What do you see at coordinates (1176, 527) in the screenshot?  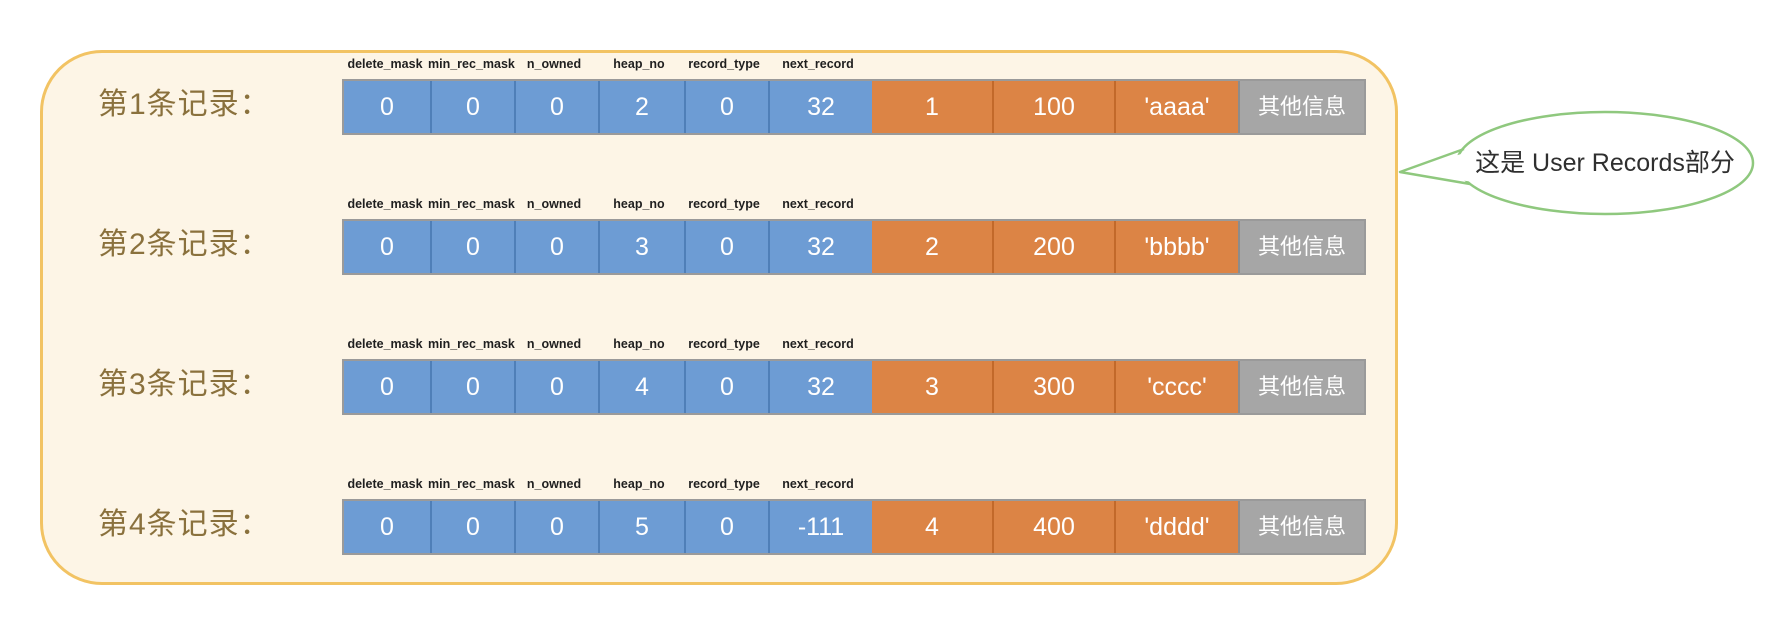 I see `cell-data-col3: 'dddd'` at bounding box center [1176, 527].